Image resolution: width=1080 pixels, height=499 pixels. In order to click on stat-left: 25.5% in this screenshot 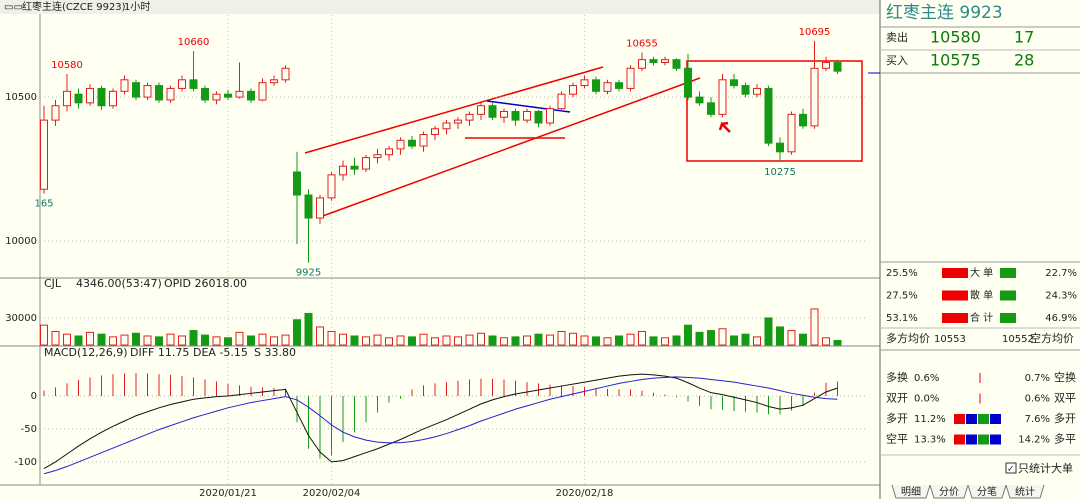, I will do `click(902, 273)`.